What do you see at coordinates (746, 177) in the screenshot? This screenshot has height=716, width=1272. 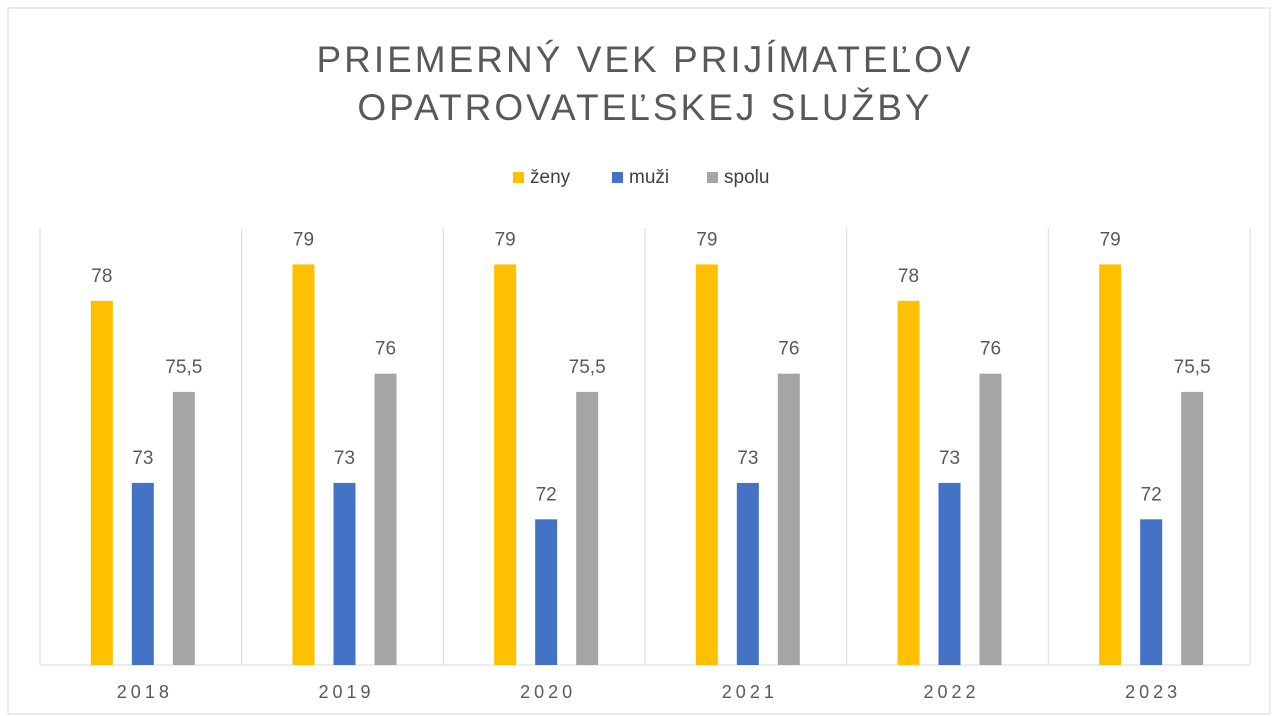 I see `legend-label: spolu` at bounding box center [746, 177].